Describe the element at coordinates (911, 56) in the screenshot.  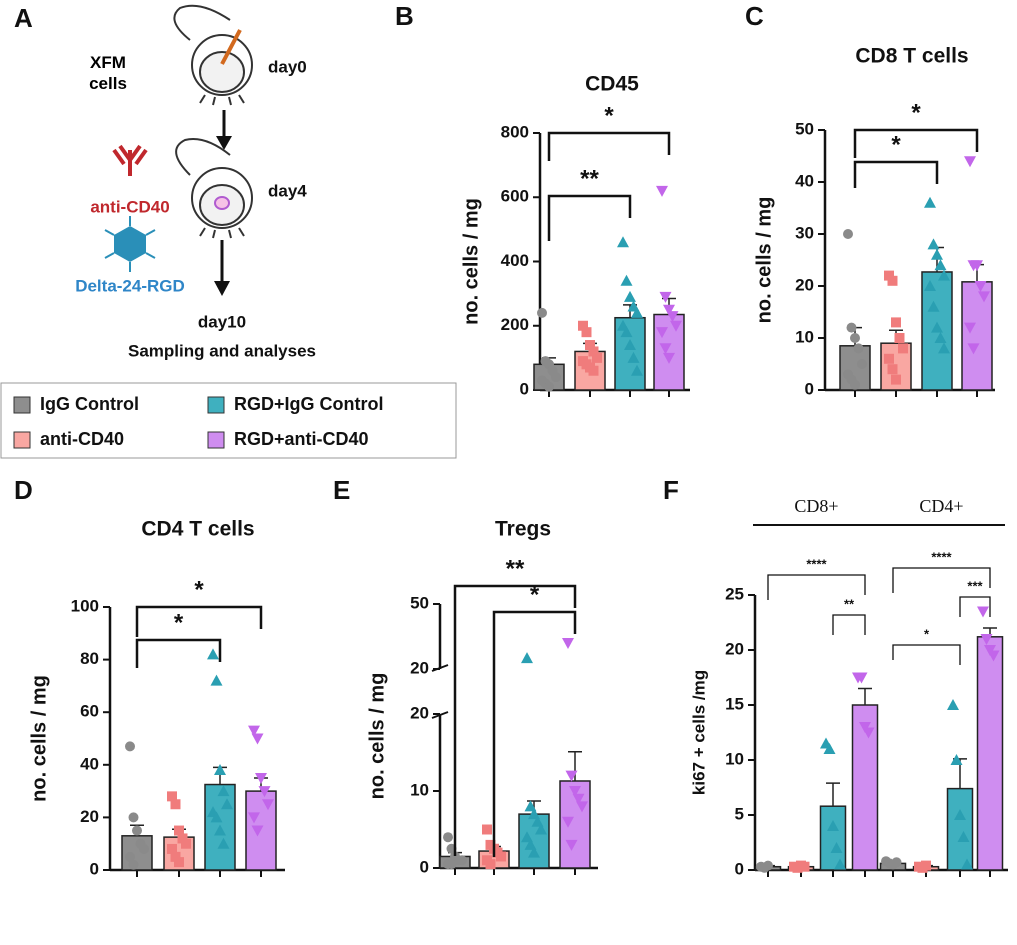
I see `chart-title: CD8 T cells` at that location.